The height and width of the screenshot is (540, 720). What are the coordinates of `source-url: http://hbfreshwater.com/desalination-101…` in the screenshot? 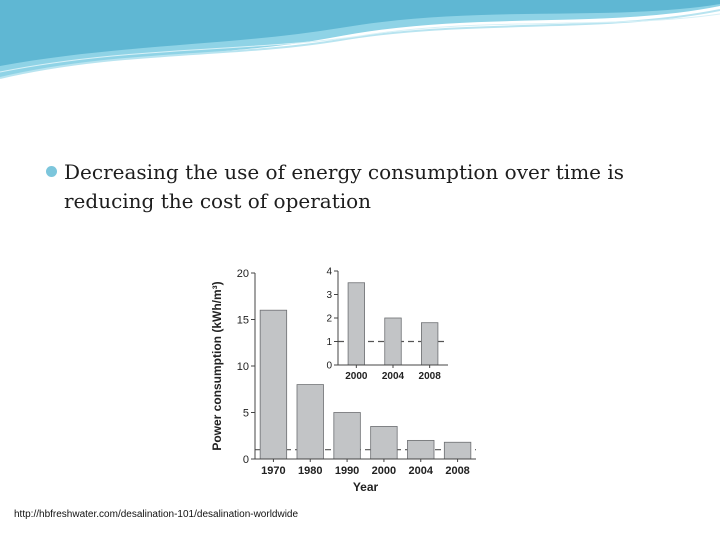 It's located at (156, 514).